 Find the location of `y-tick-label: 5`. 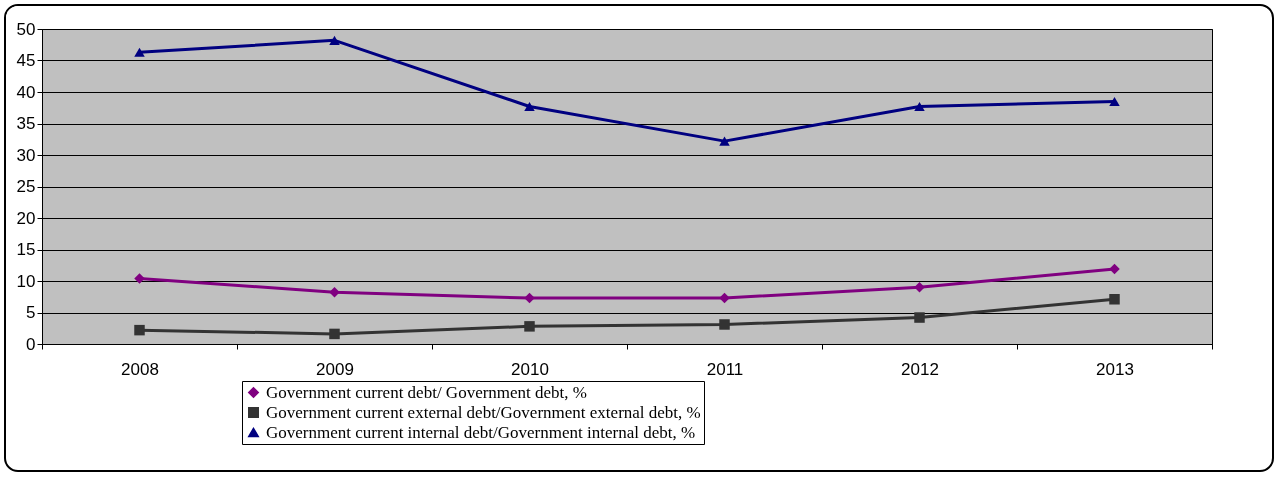

y-tick-label: 5 is located at coordinates (31, 312).